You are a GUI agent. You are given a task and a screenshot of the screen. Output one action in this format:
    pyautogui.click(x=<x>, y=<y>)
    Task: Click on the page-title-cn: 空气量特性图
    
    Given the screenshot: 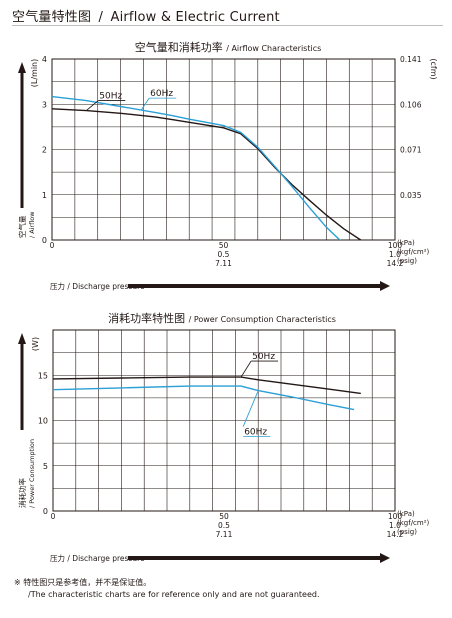 What is the action you would take?
    pyautogui.click(x=52, y=17)
    